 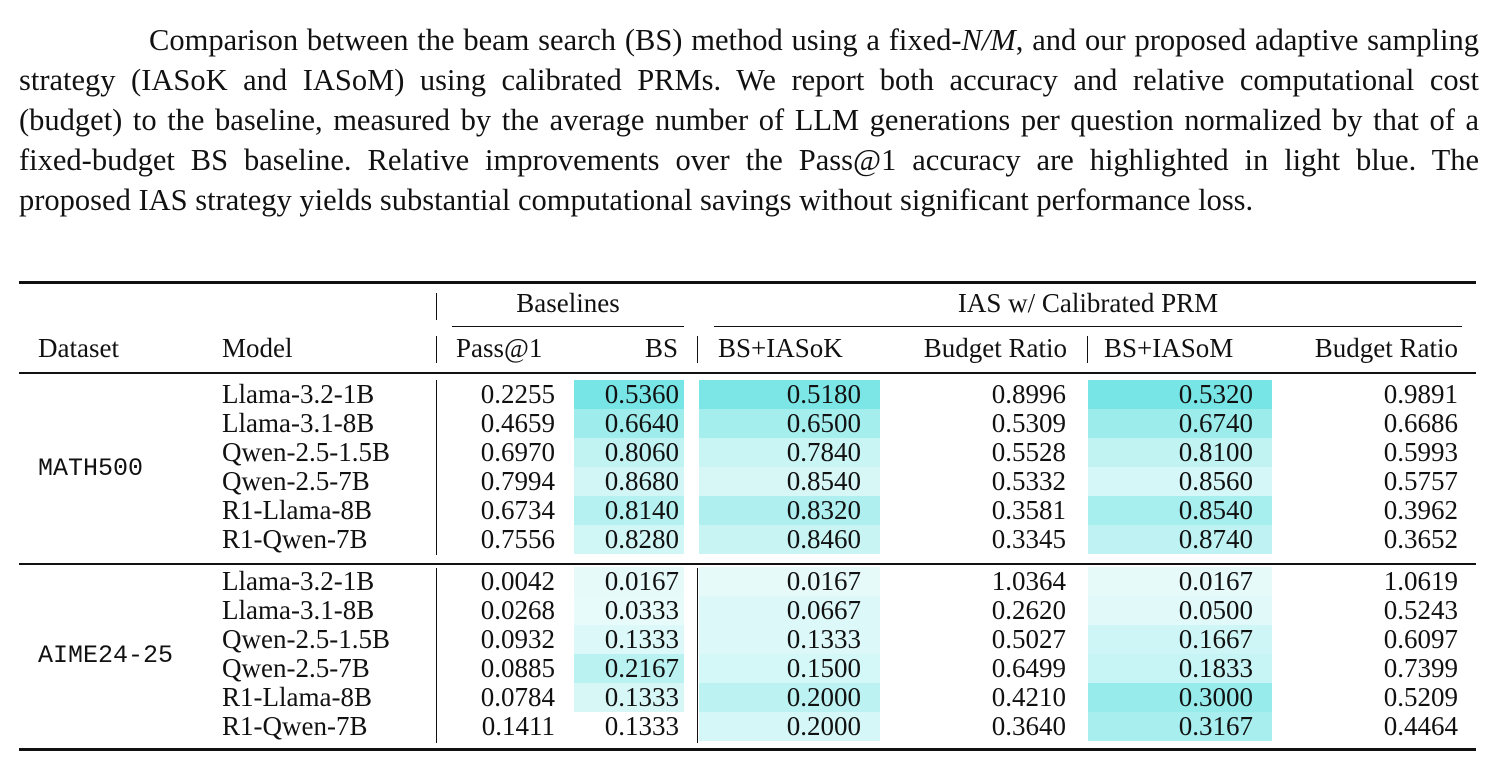 I want to click on cell-bsk: 0.7840, so click(x=823, y=452).